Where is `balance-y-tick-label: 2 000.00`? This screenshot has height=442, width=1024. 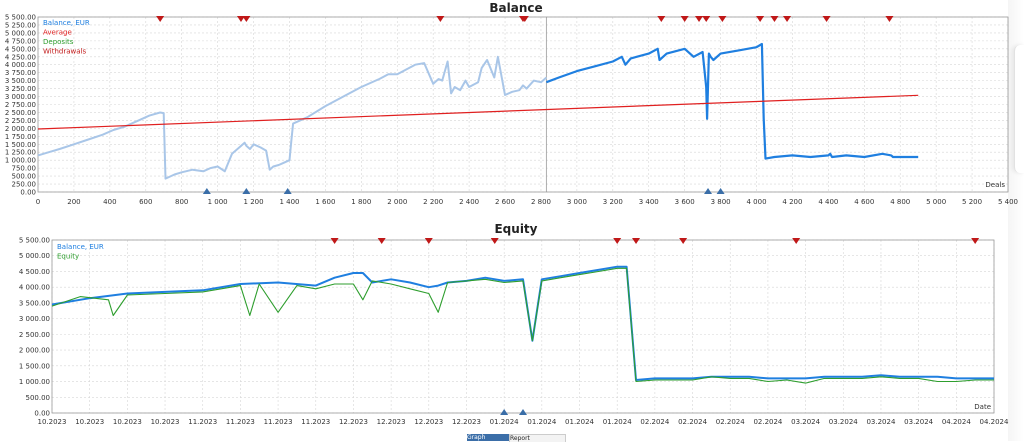
balance-y-tick-label: 2 000.00 is located at coordinates (20, 129).